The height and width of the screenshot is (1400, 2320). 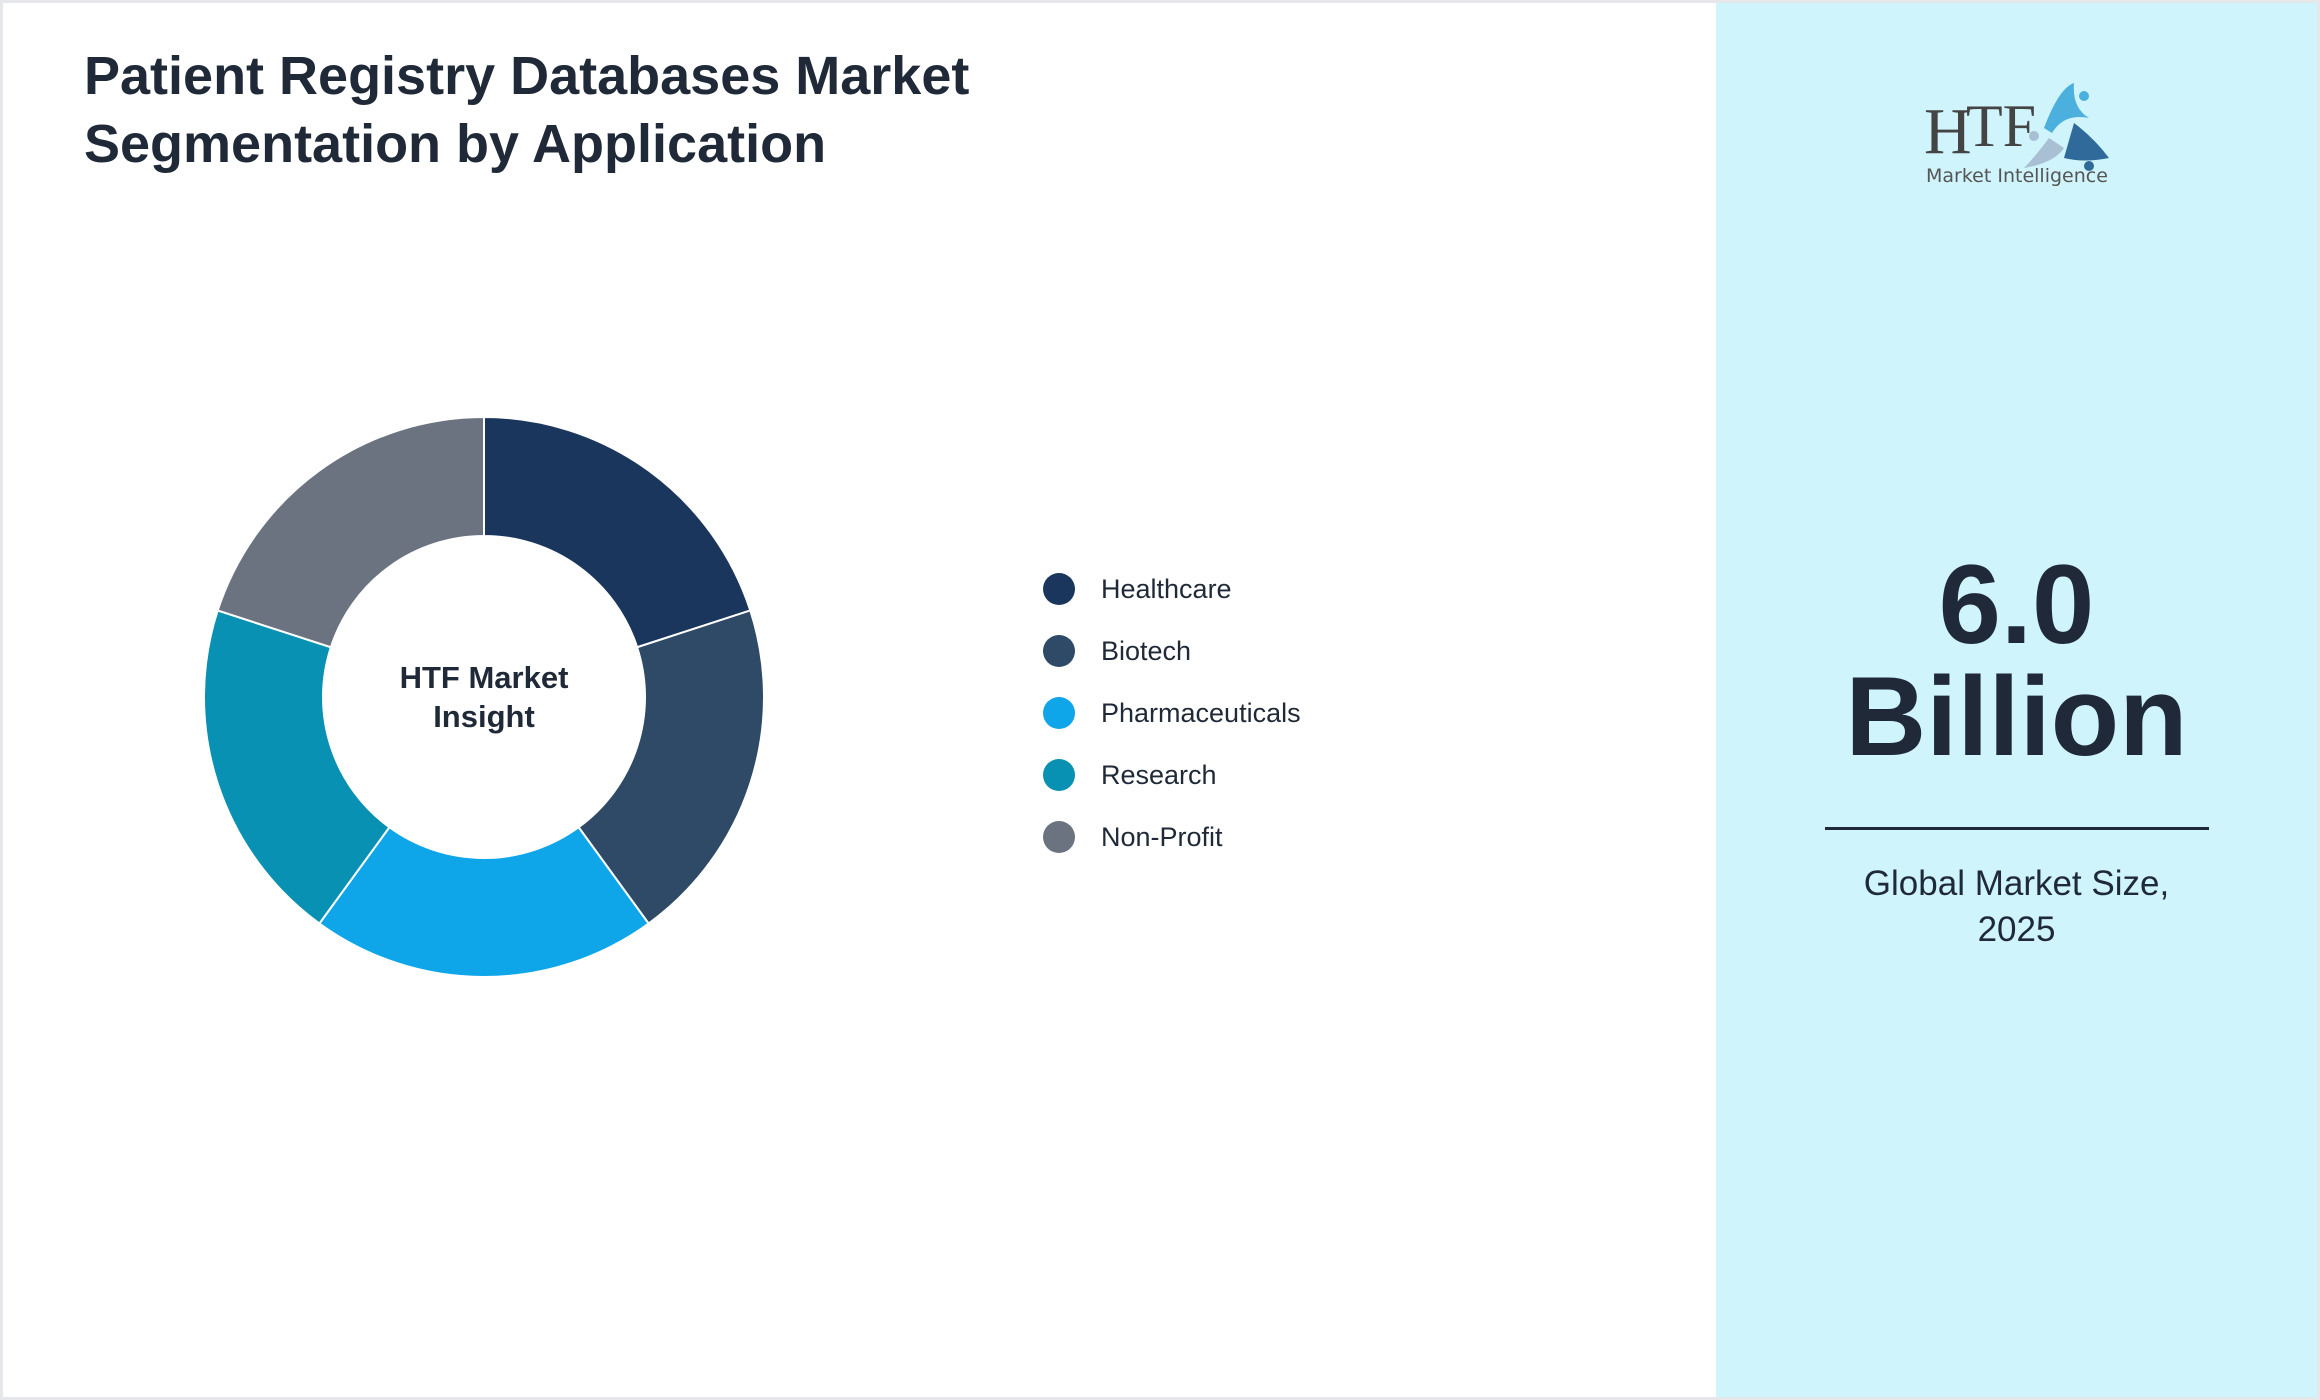 I want to click on center-label-line2: Insight, so click(x=484, y=716).